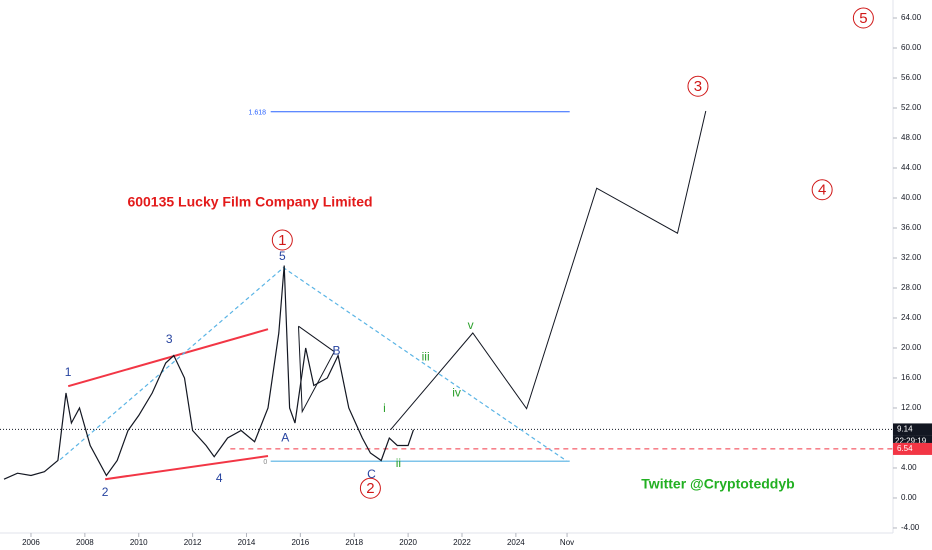  What do you see at coordinates (398, 463) in the screenshot?
I see `wave-label: ii` at bounding box center [398, 463].